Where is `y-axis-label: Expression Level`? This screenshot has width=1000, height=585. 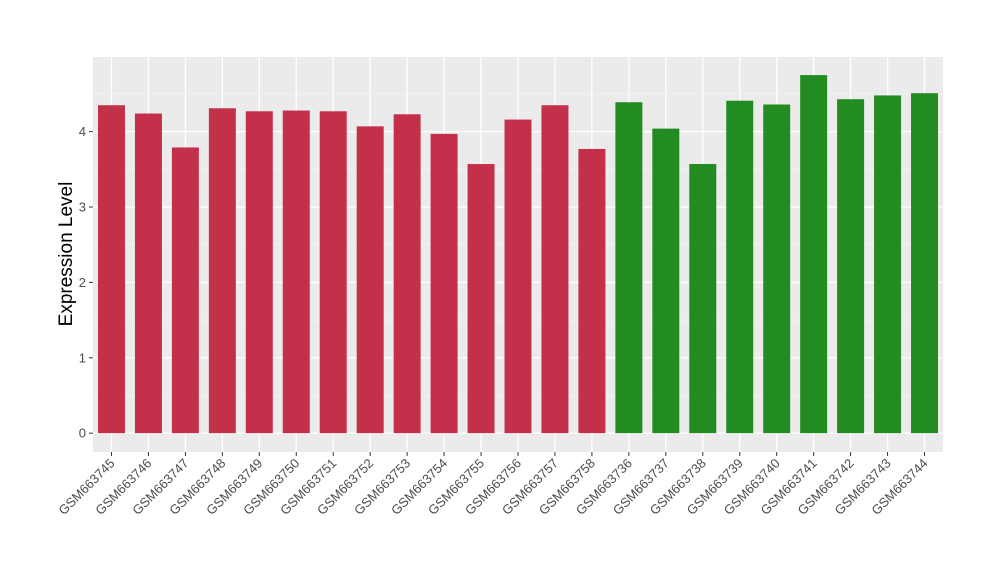 y-axis-label: Expression Level is located at coordinates (66, 254).